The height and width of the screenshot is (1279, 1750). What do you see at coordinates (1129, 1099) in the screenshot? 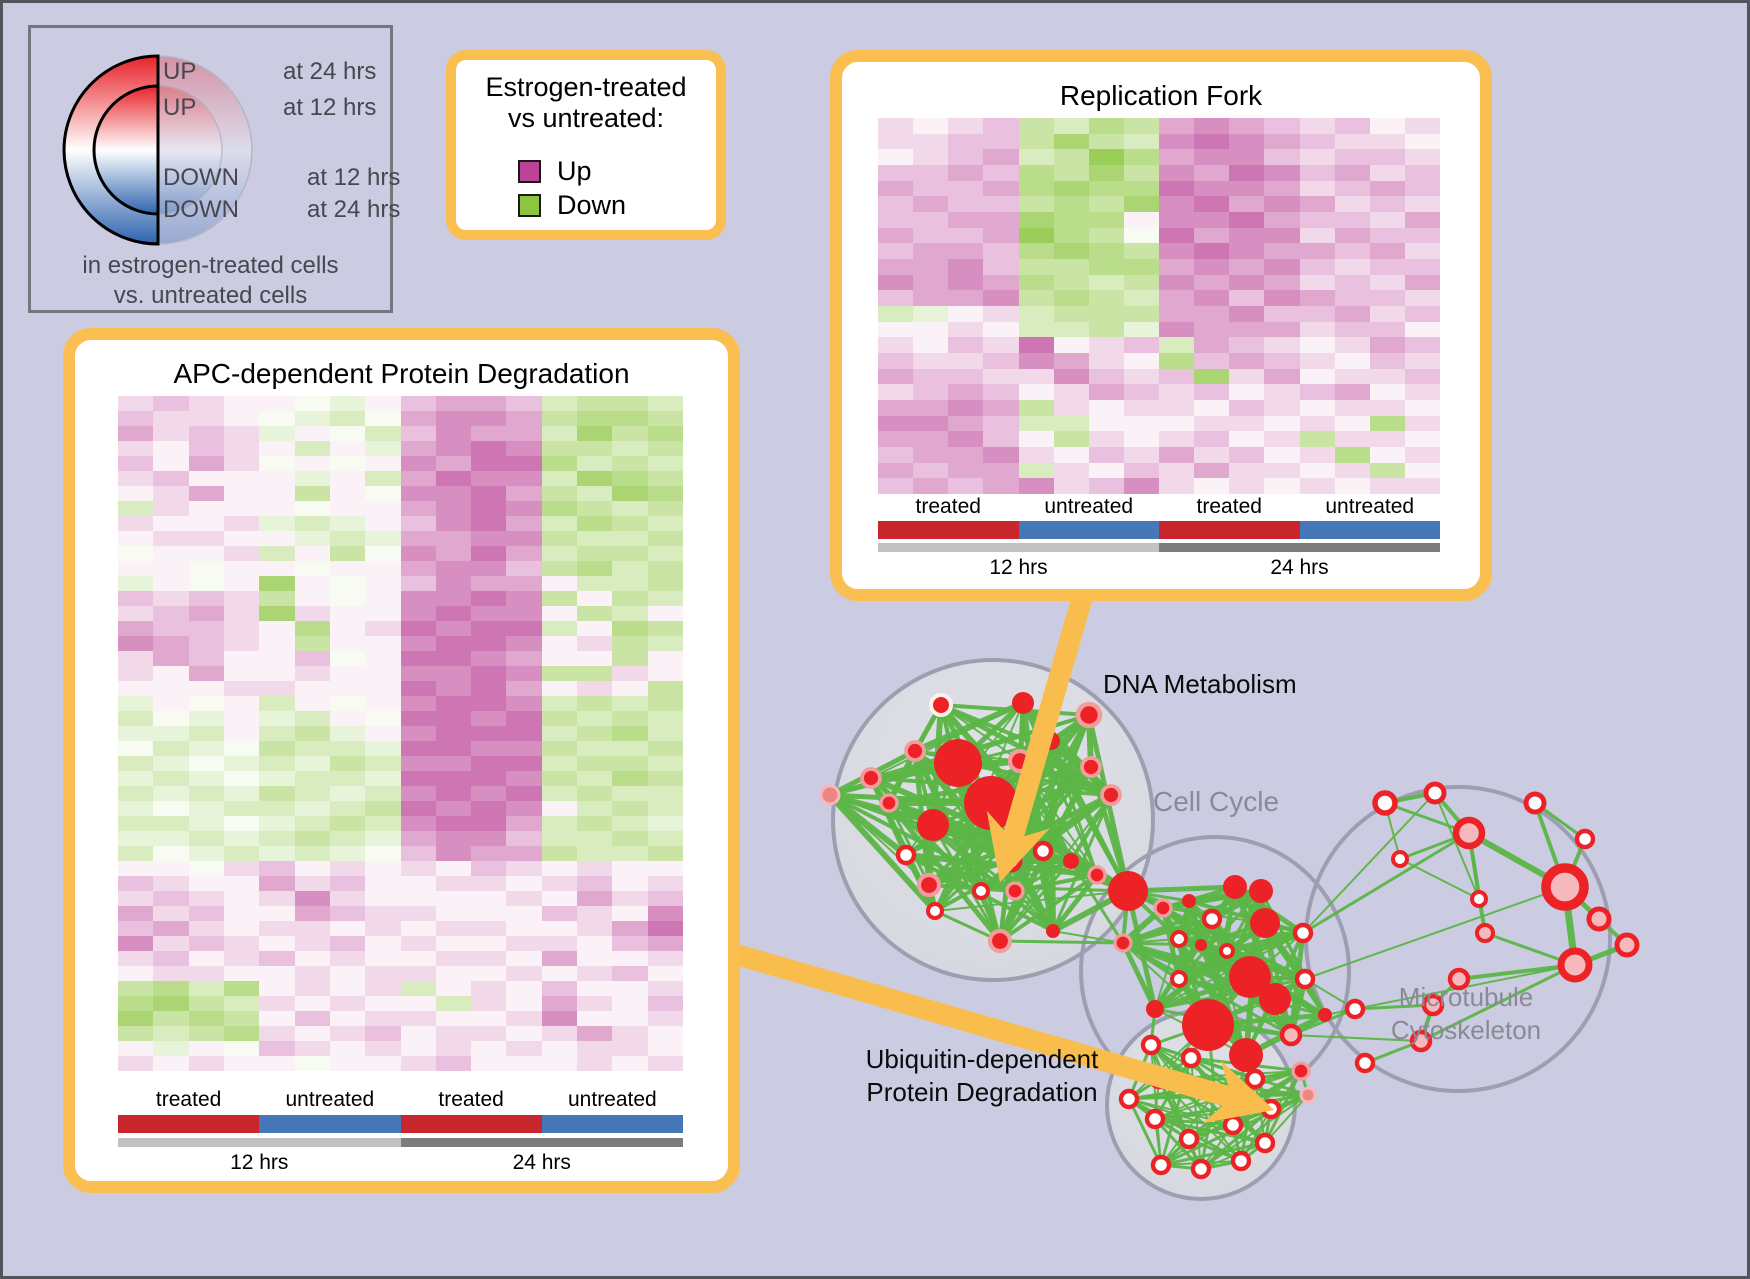
I see `network-node-d4` at bounding box center [1129, 1099].